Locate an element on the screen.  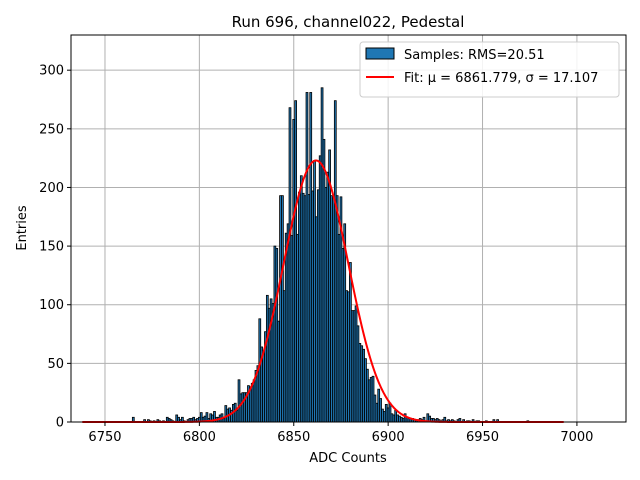
legend-label-fit: Fit: μ = 6861.779, σ = 17.107 is located at coordinates (501, 78).